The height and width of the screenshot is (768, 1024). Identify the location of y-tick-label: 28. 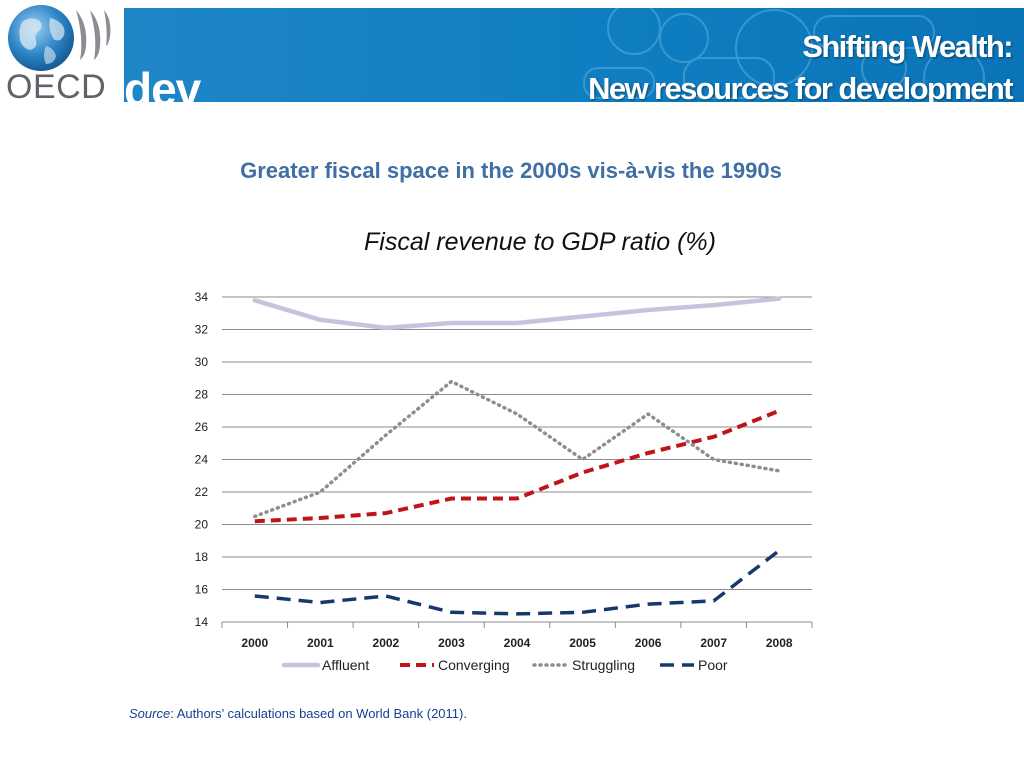
(202, 395).